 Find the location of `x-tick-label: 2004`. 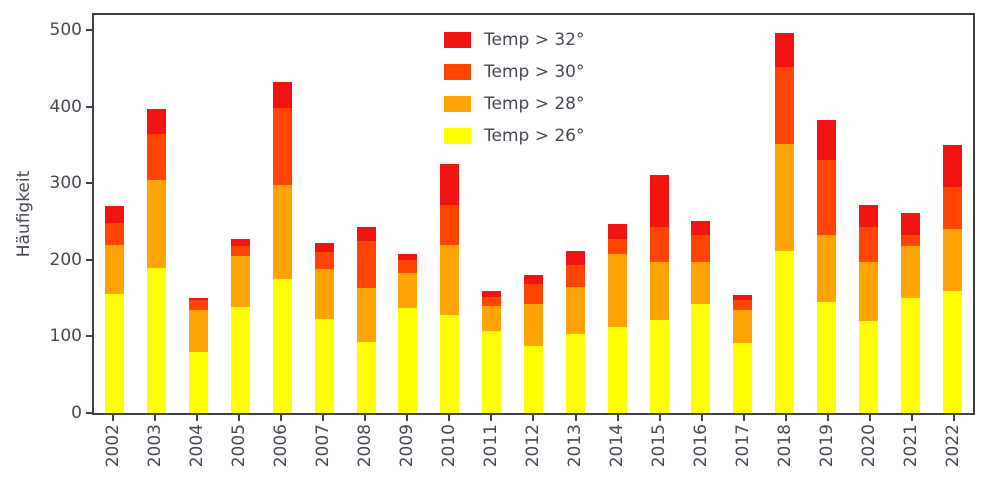

x-tick-label: 2004 is located at coordinates (196, 446).